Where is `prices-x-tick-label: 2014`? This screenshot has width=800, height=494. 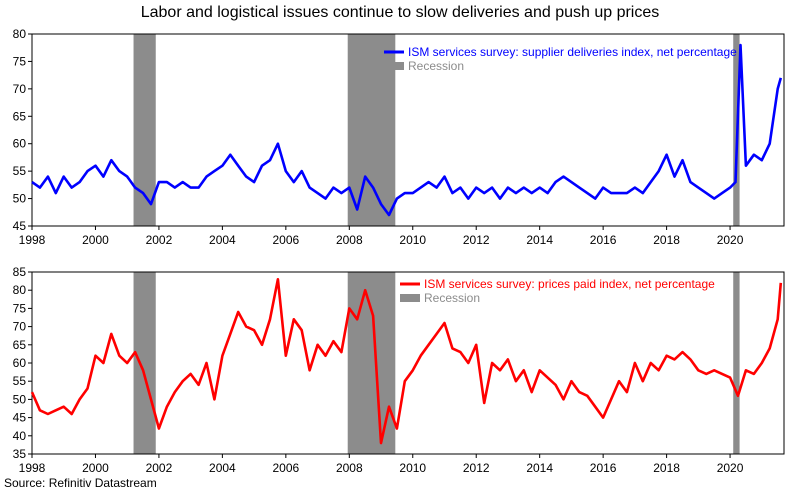
prices-x-tick-label: 2014 is located at coordinates (539, 468).